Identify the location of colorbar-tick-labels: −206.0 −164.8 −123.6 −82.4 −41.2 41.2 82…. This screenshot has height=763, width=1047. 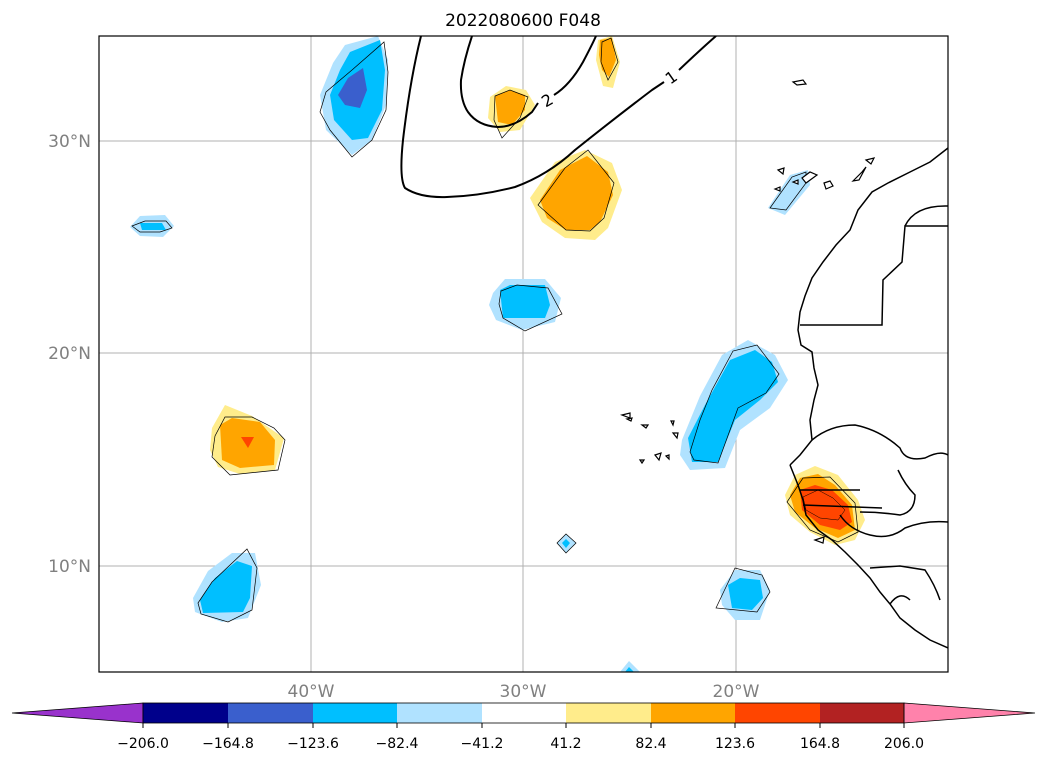
(520, 744).